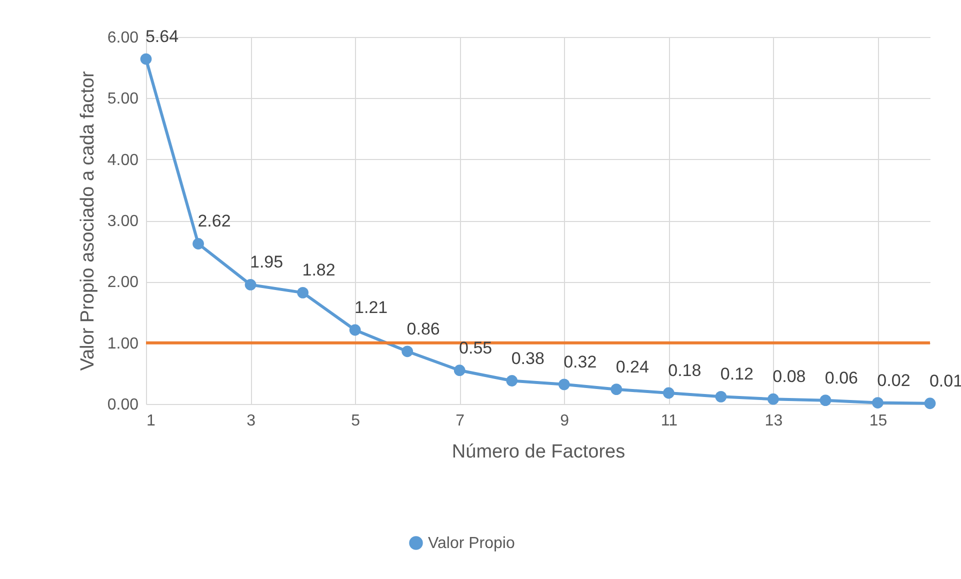 This screenshot has height=579, width=961. What do you see at coordinates (123, 405) in the screenshot?
I see `y-tick-label: 0.00` at bounding box center [123, 405].